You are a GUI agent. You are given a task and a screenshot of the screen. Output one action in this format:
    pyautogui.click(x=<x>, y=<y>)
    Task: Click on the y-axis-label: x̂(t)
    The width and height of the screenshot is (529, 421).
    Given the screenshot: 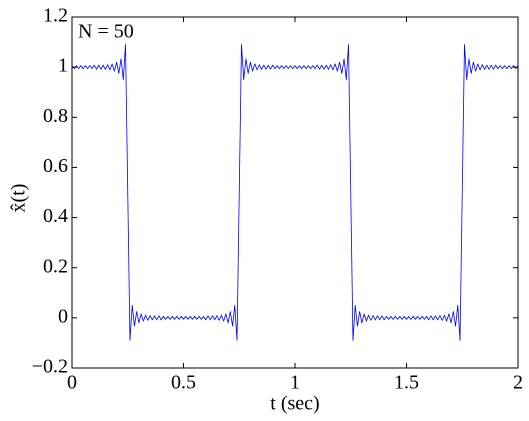 What is the action you would take?
    pyautogui.click(x=19, y=198)
    